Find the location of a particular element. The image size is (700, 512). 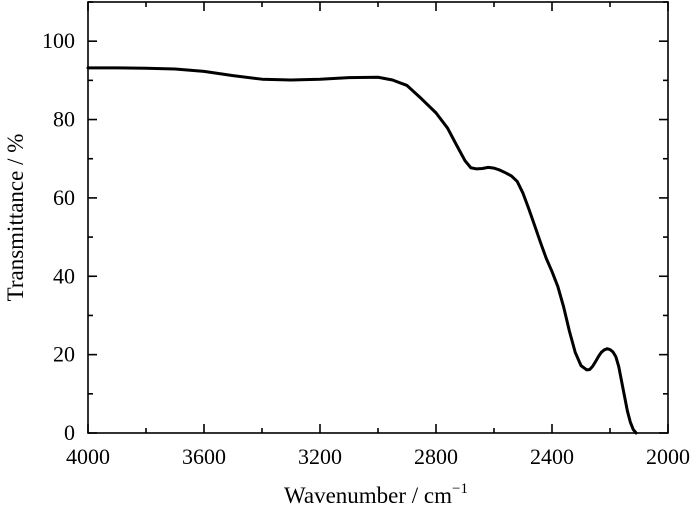

y-tick-label: 100 is located at coordinates (58, 40).